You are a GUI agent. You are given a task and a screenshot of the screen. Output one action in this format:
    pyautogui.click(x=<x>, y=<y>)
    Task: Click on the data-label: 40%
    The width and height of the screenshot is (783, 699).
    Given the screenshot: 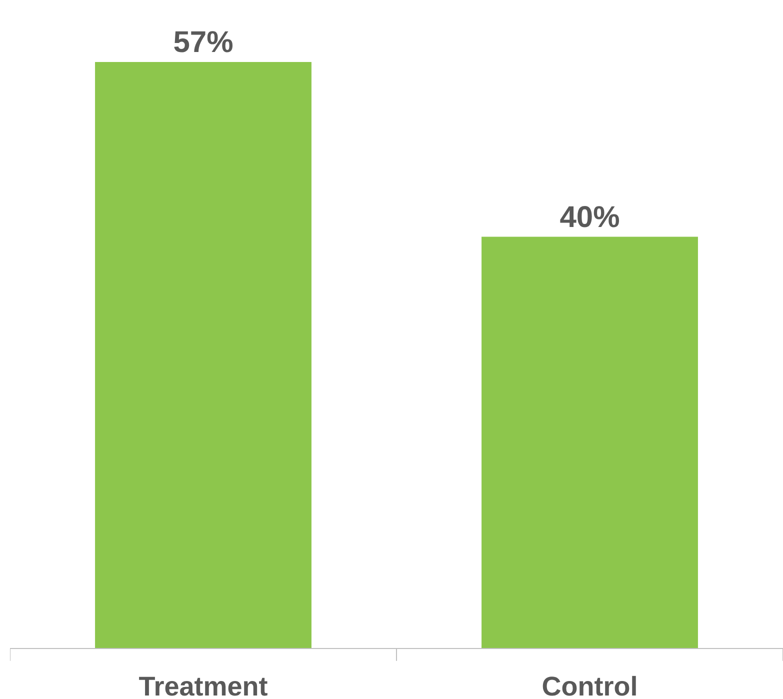 What is the action you would take?
    pyautogui.click(x=590, y=217)
    